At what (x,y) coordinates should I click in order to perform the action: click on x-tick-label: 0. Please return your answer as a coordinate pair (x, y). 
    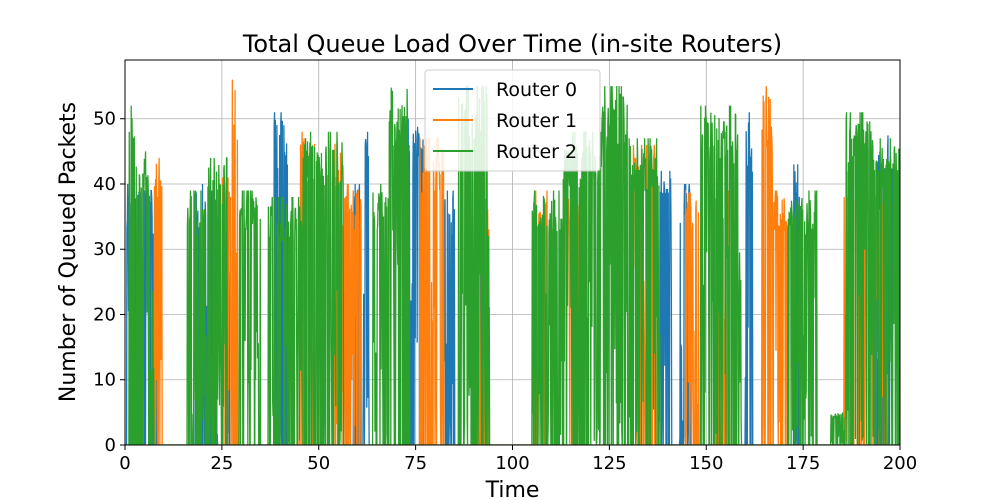
    Looking at the image, I should click on (124, 463).